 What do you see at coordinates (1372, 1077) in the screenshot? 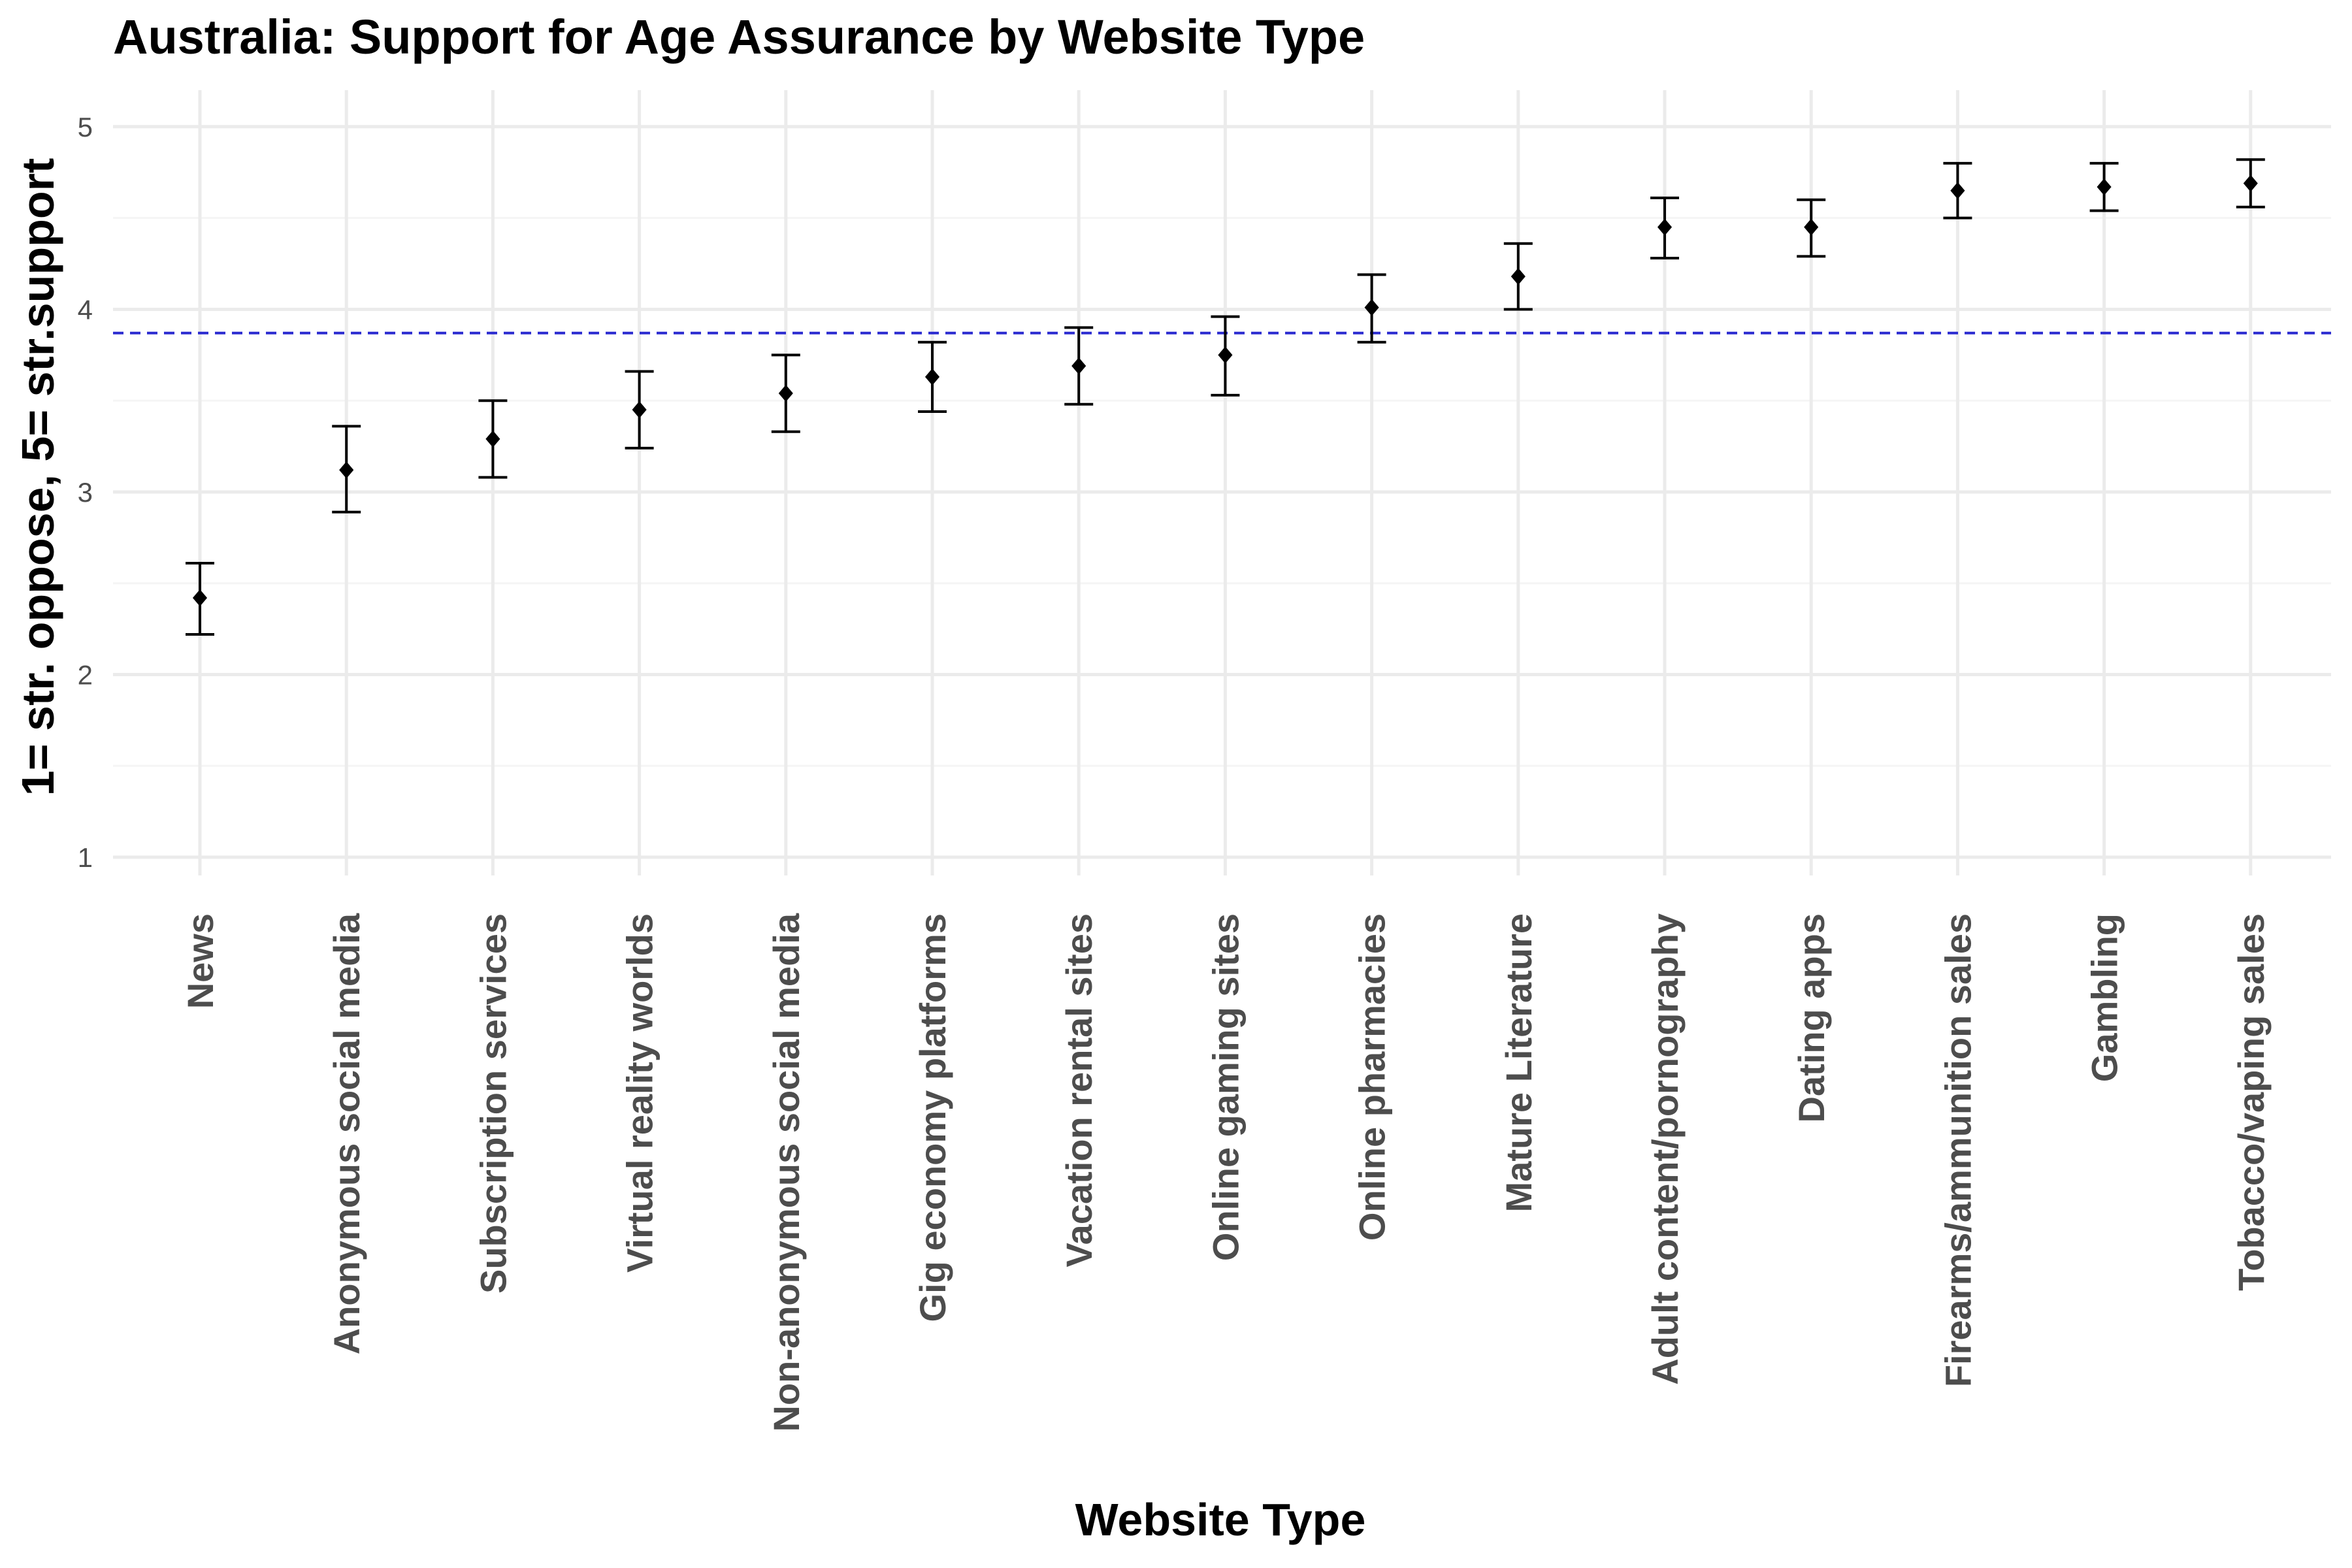
I see `x-tick-label: Online pharmacies` at bounding box center [1372, 1077].